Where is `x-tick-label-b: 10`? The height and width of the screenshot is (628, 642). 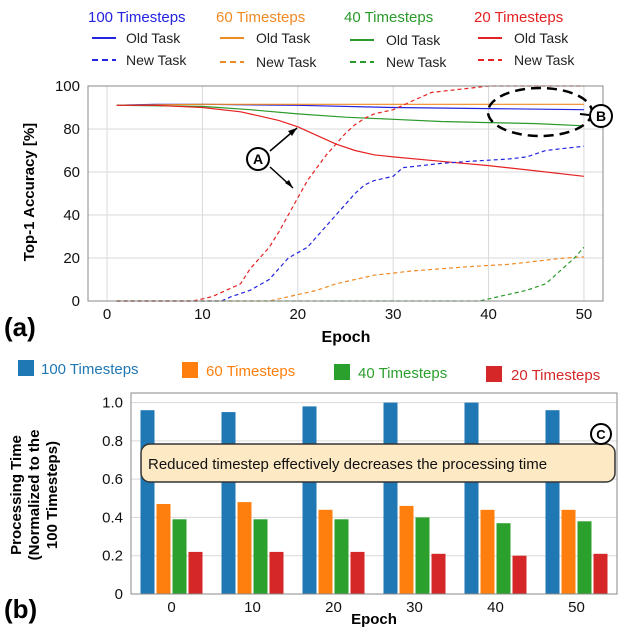
x-tick-label-b: 10 is located at coordinates (252, 607).